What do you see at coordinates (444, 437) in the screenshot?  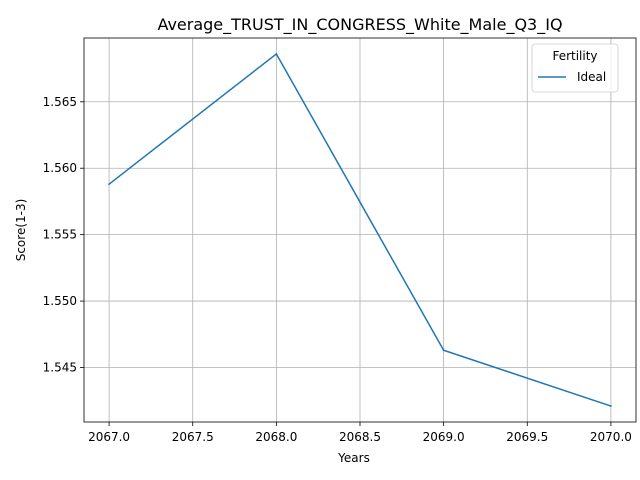 I see `x-tick-label: 2069.0` at bounding box center [444, 437].